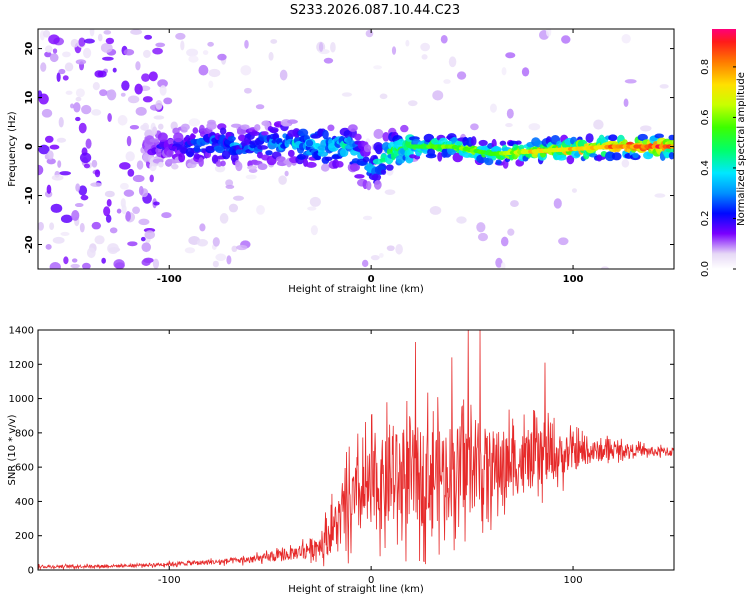 The image size is (750, 600). What do you see at coordinates (24, 433) in the screenshot?
I see `snr-y-tick-label: 800` at bounding box center [24, 433].